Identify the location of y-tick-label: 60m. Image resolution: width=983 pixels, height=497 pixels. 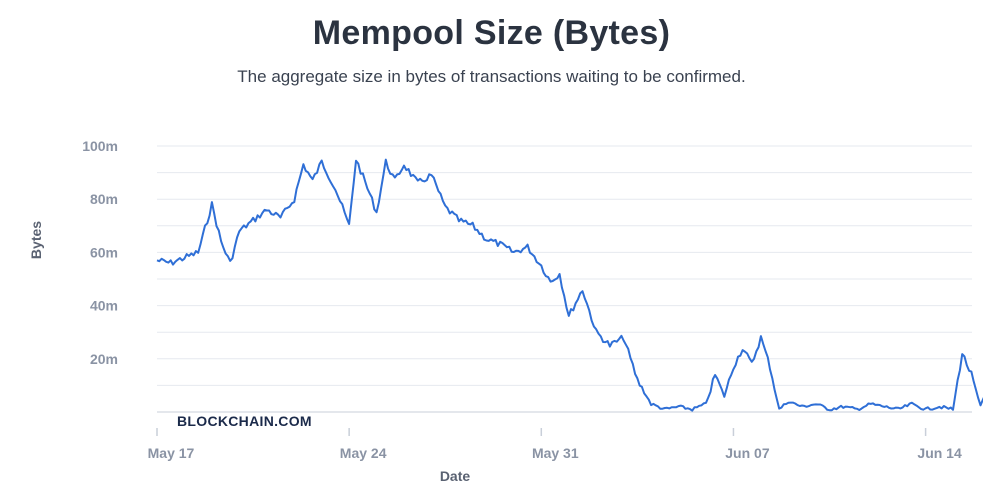
(104, 252).